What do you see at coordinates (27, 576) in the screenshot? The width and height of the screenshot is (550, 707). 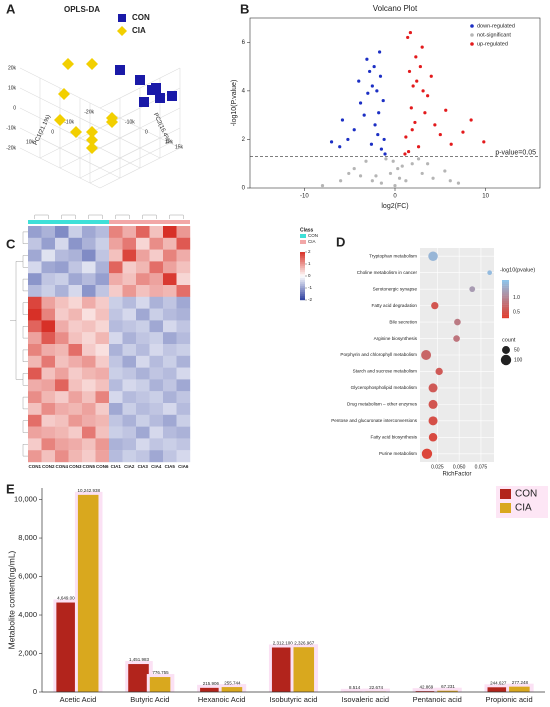 I see `y-tick-label: 6,000` at bounding box center [27, 576].